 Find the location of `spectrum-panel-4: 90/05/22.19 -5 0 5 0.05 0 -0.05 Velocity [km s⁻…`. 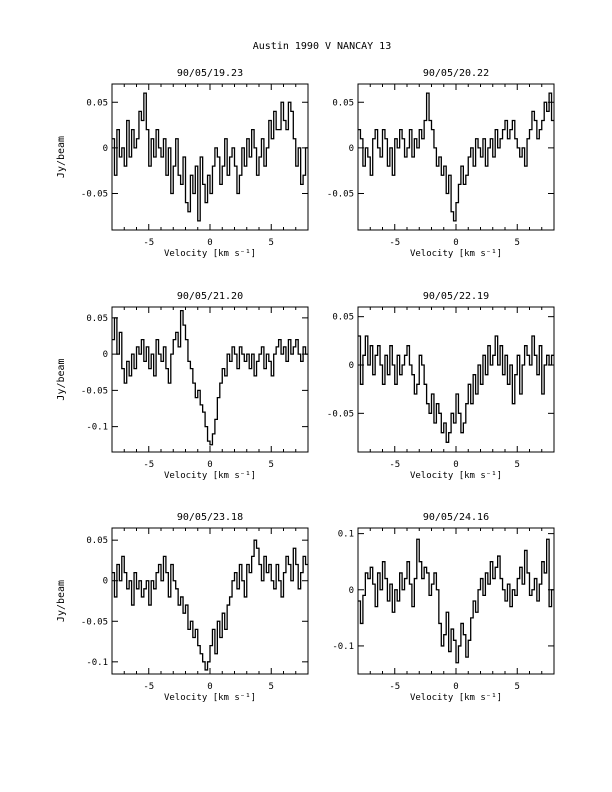

spectrum-panel-4: 90/05/22.19 -5 0 5 0.05 0 -0.05 Velocity [km s⁻… is located at coordinates (441, 386).